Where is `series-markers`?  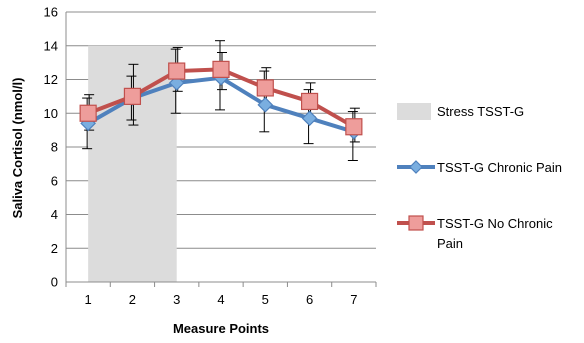
series-markers is located at coordinates (221, 100).